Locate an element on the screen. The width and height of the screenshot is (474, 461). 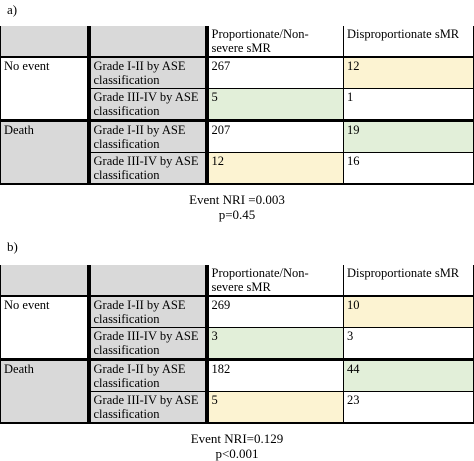
value-cell-proportionate: 3 is located at coordinates (274, 343).